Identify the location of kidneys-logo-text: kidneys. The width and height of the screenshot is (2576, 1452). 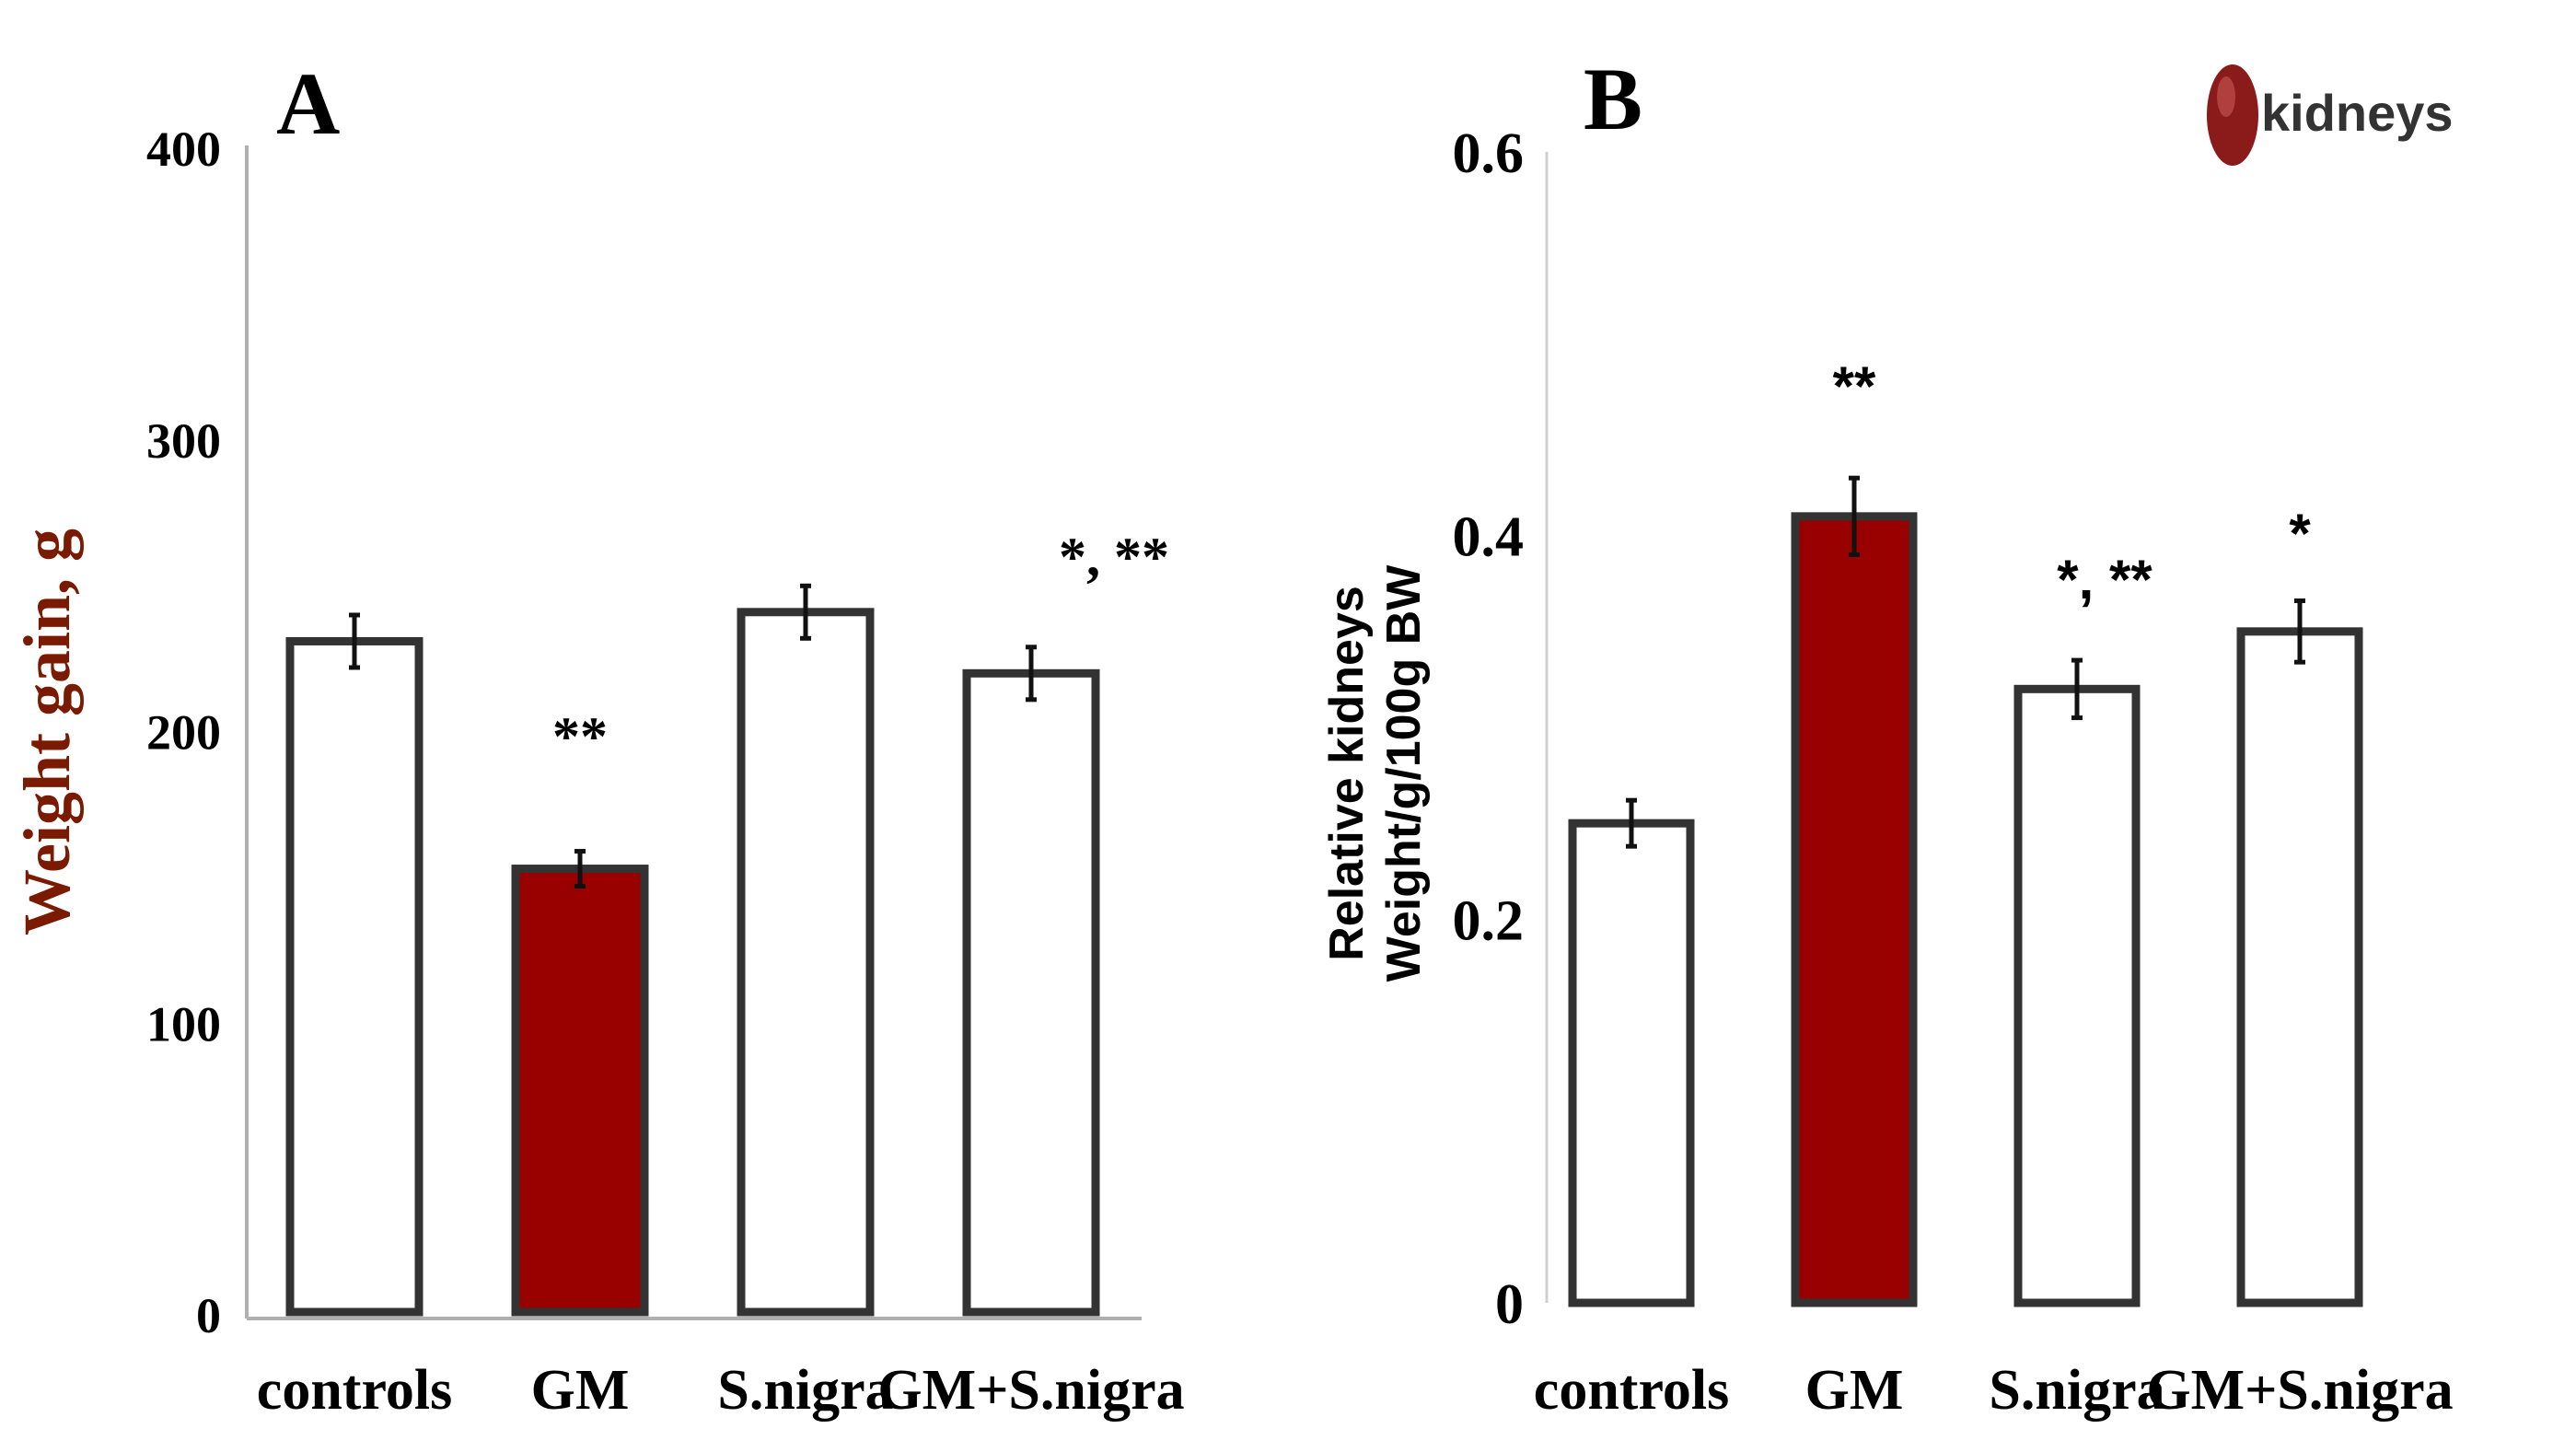
(2357, 113).